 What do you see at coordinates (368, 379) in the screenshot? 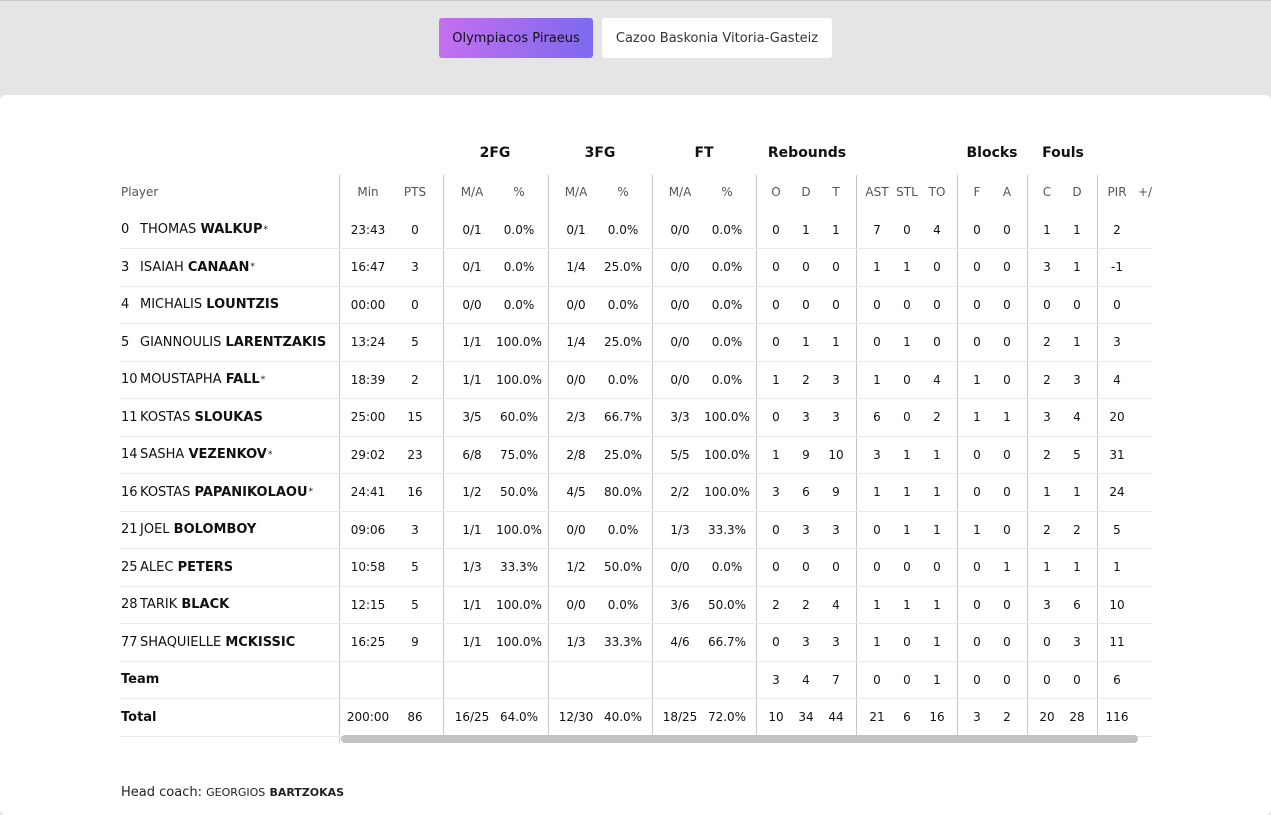
I see `stat-cell: 18:39` at bounding box center [368, 379].